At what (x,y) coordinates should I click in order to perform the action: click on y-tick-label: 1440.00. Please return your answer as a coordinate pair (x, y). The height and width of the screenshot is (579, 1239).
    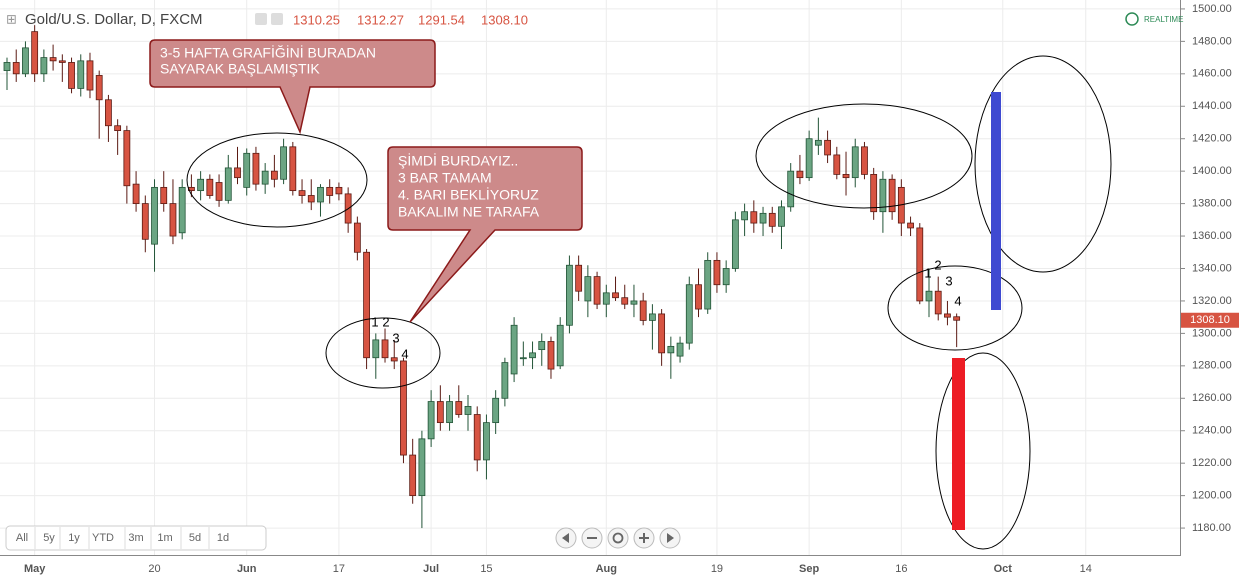
    Looking at the image, I should click on (1212, 106).